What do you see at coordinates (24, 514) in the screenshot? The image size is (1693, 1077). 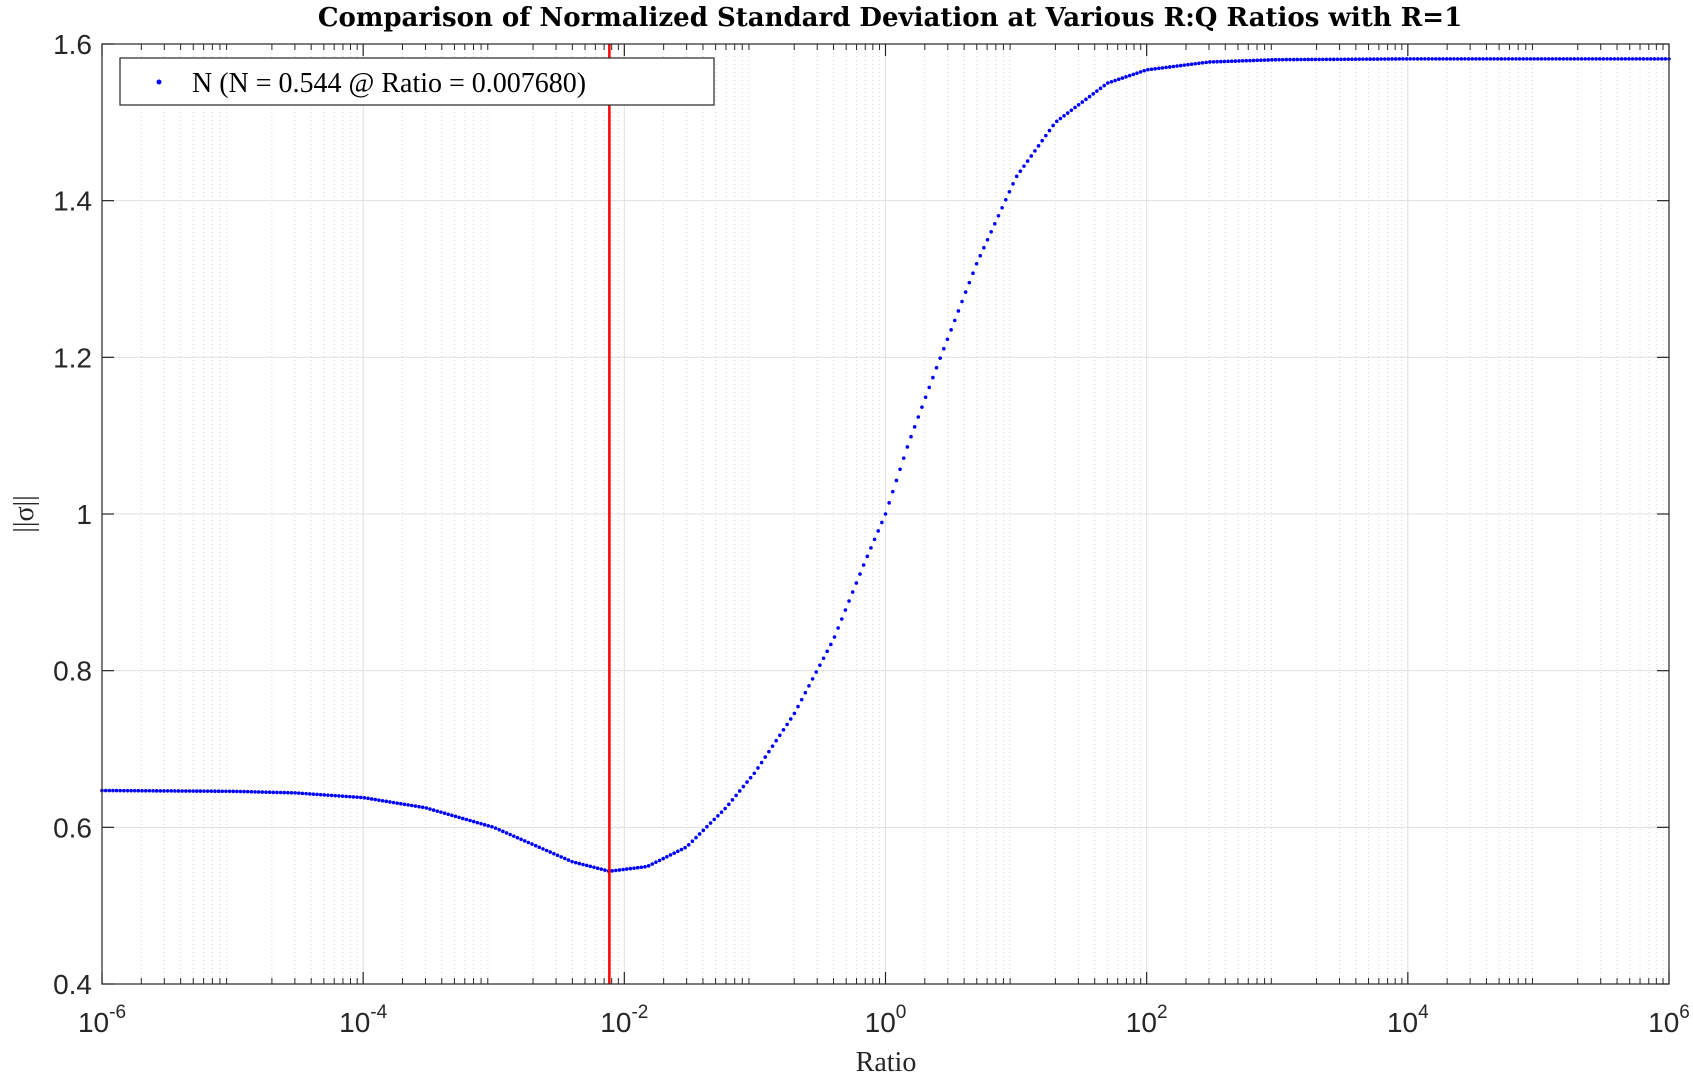 I see `y-axis-label: ||σ||` at bounding box center [24, 514].